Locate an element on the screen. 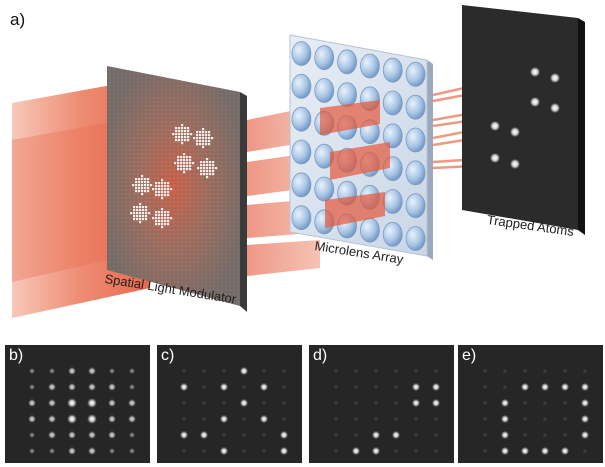 The height and width of the screenshot is (467, 605). sub-panel-e-label: e) is located at coordinates (469, 355).